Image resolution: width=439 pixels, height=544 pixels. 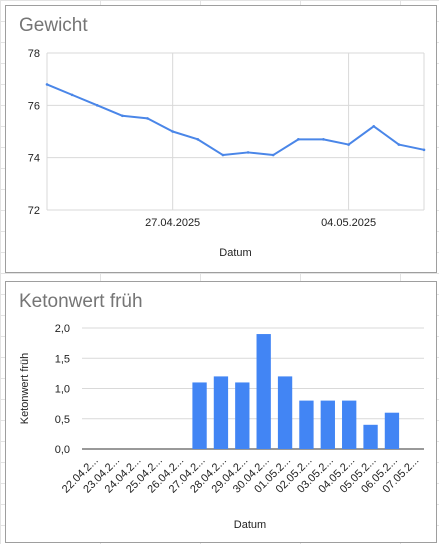 I want to click on x-tick-label: 27.04.2025, so click(x=172, y=223).